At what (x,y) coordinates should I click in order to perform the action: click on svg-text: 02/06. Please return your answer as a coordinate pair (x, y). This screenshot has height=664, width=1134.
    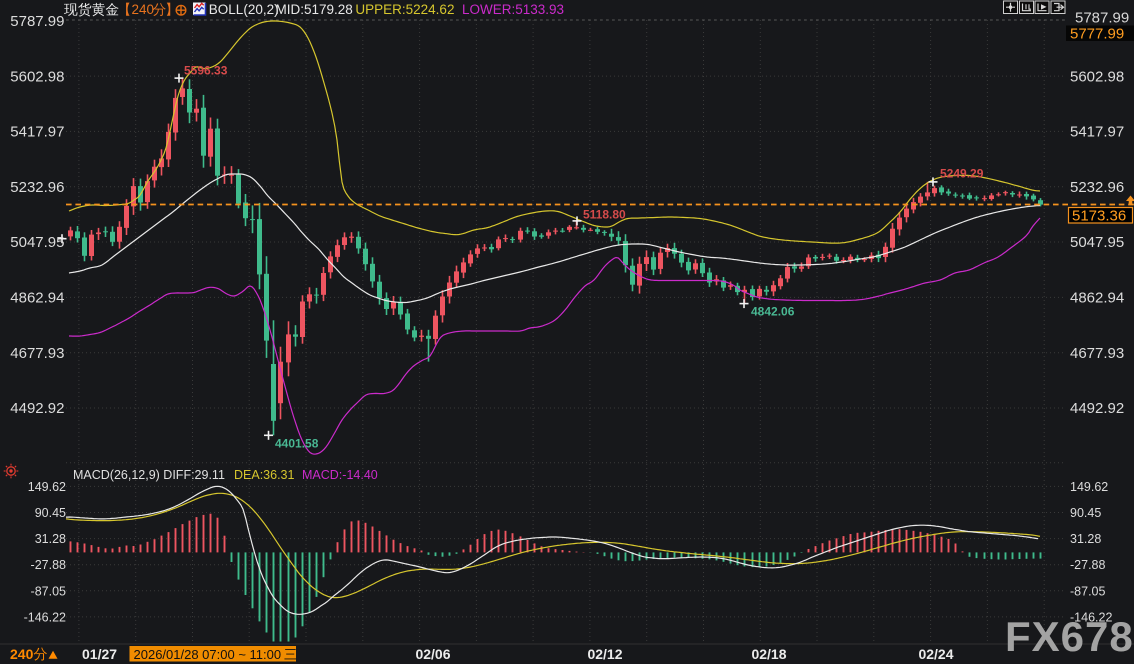
    Looking at the image, I should click on (432, 654).